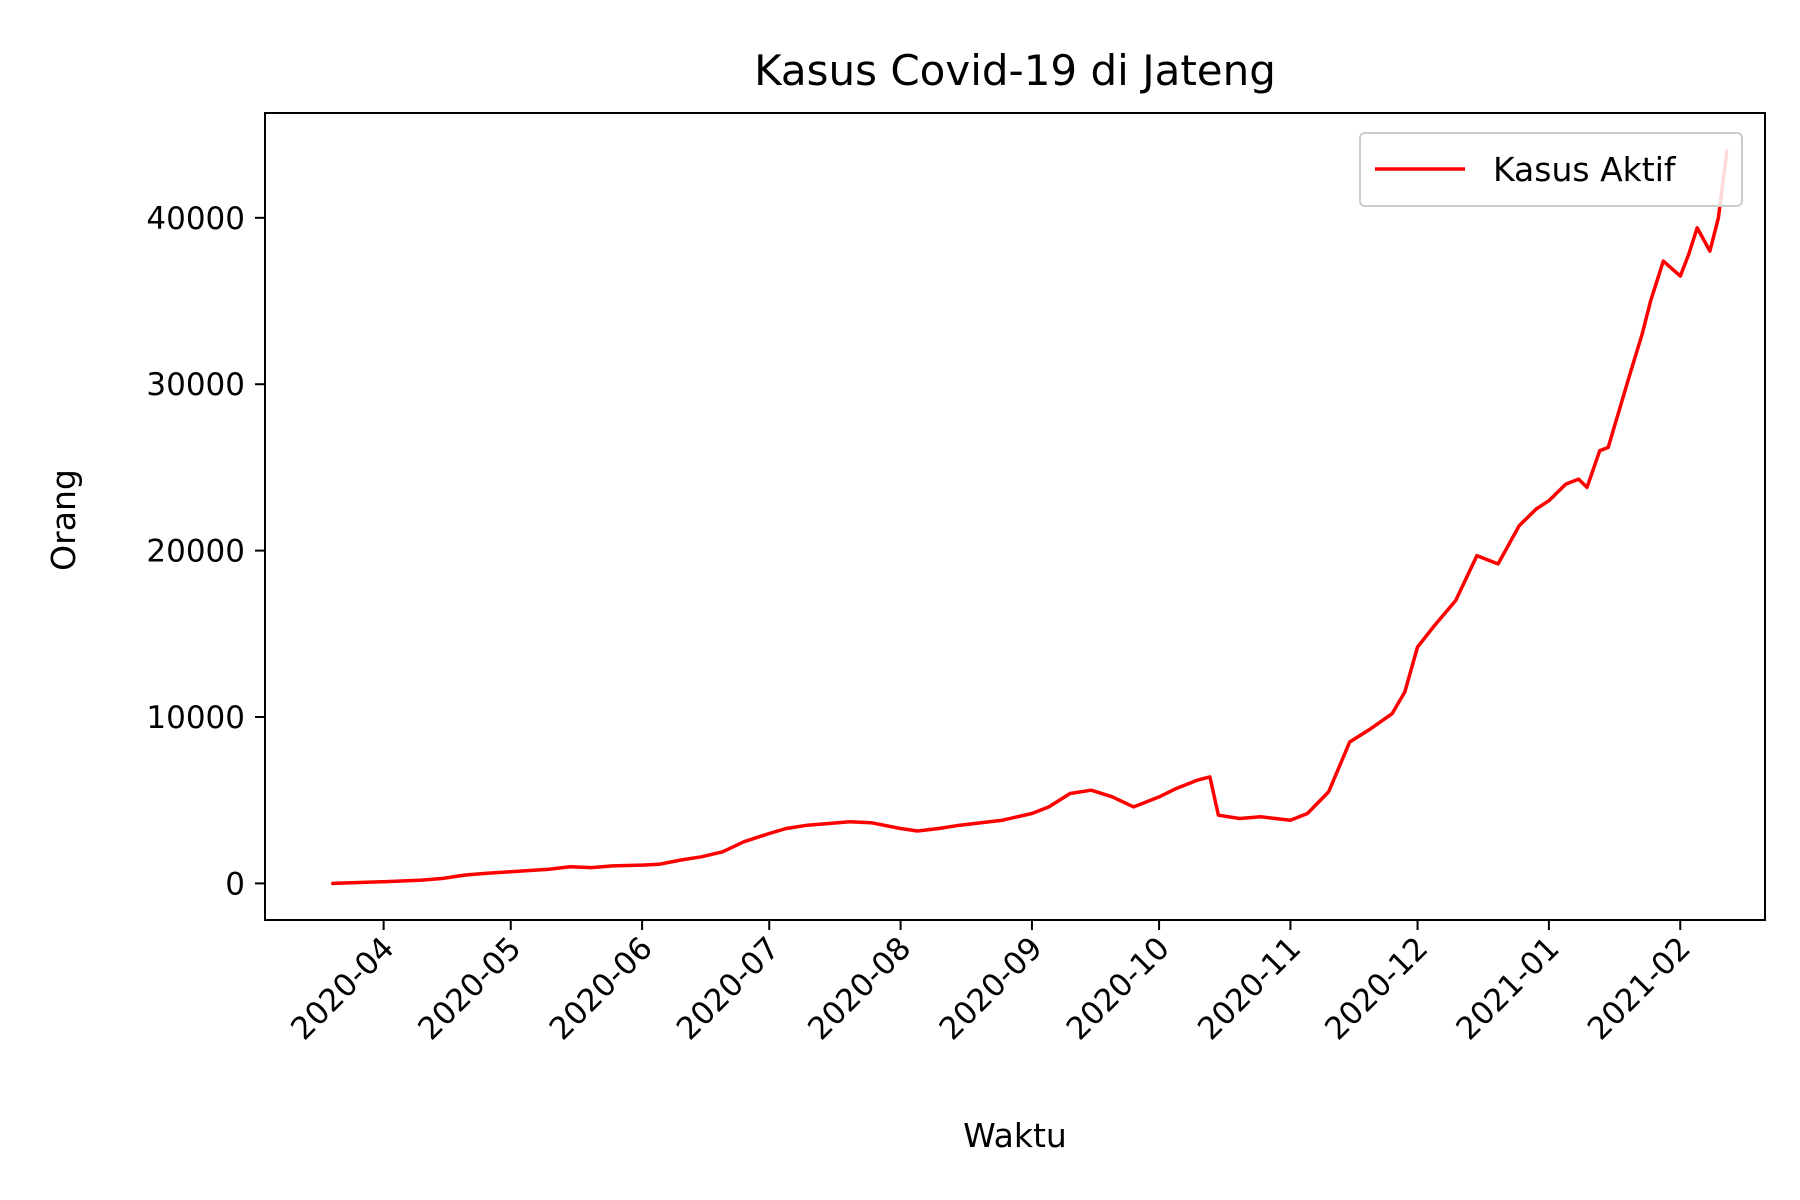 This screenshot has height=1200, width=1800. Describe the element at coordinates (1015, 70) in the screenshot. I see `chart-title: Kasus Covid-19 di Jateng` at that location.